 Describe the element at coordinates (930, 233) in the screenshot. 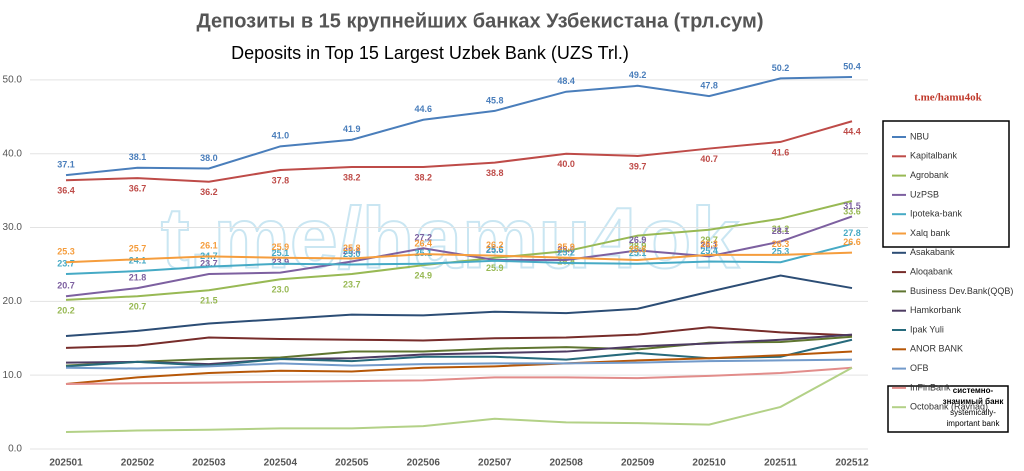

I see `legend-label: Xalq bank` at that location.